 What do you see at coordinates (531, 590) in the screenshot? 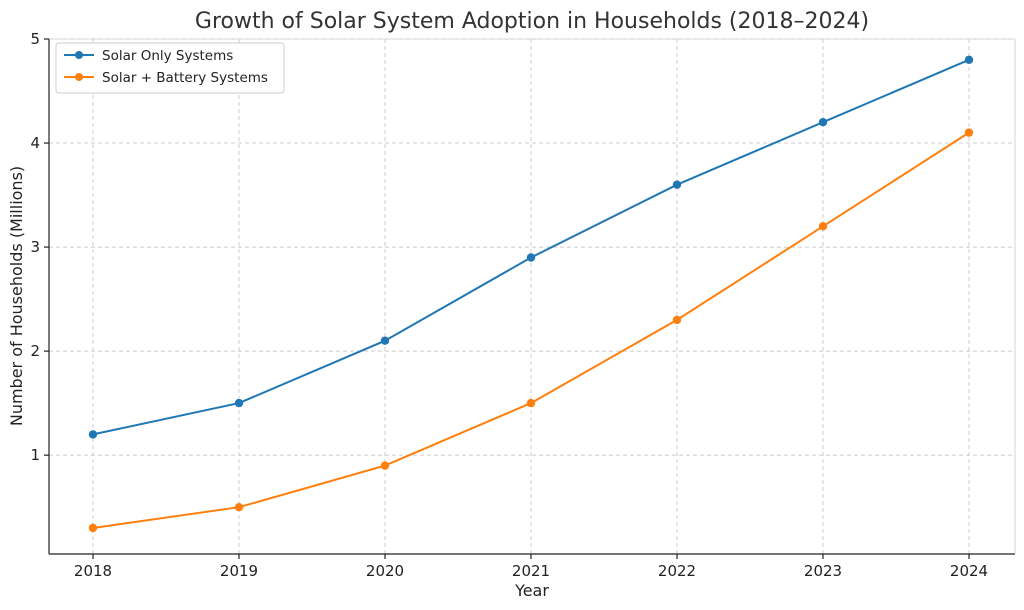
I see `x-axis-label: Year` at bounding box center [531, 590].